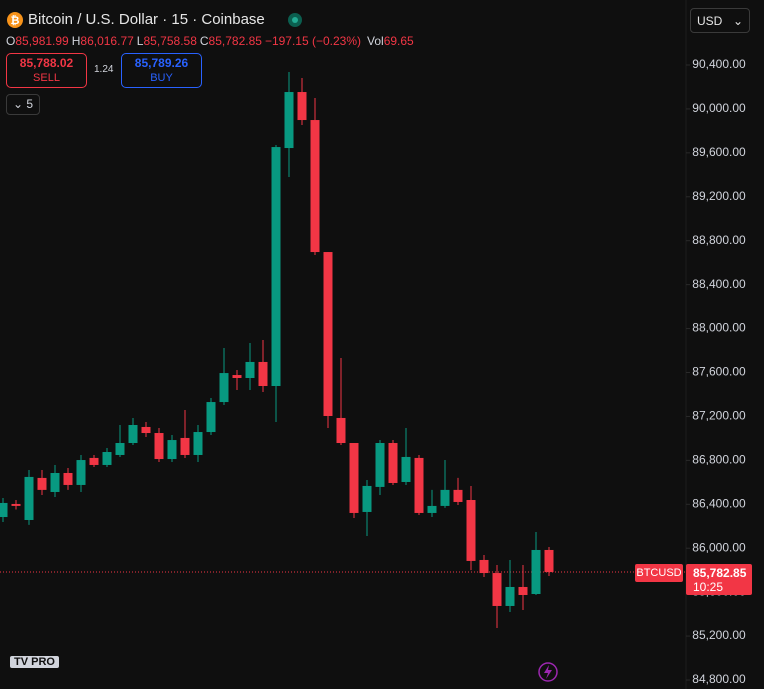  I want to click on lightning-bolt, so click(548, 672).